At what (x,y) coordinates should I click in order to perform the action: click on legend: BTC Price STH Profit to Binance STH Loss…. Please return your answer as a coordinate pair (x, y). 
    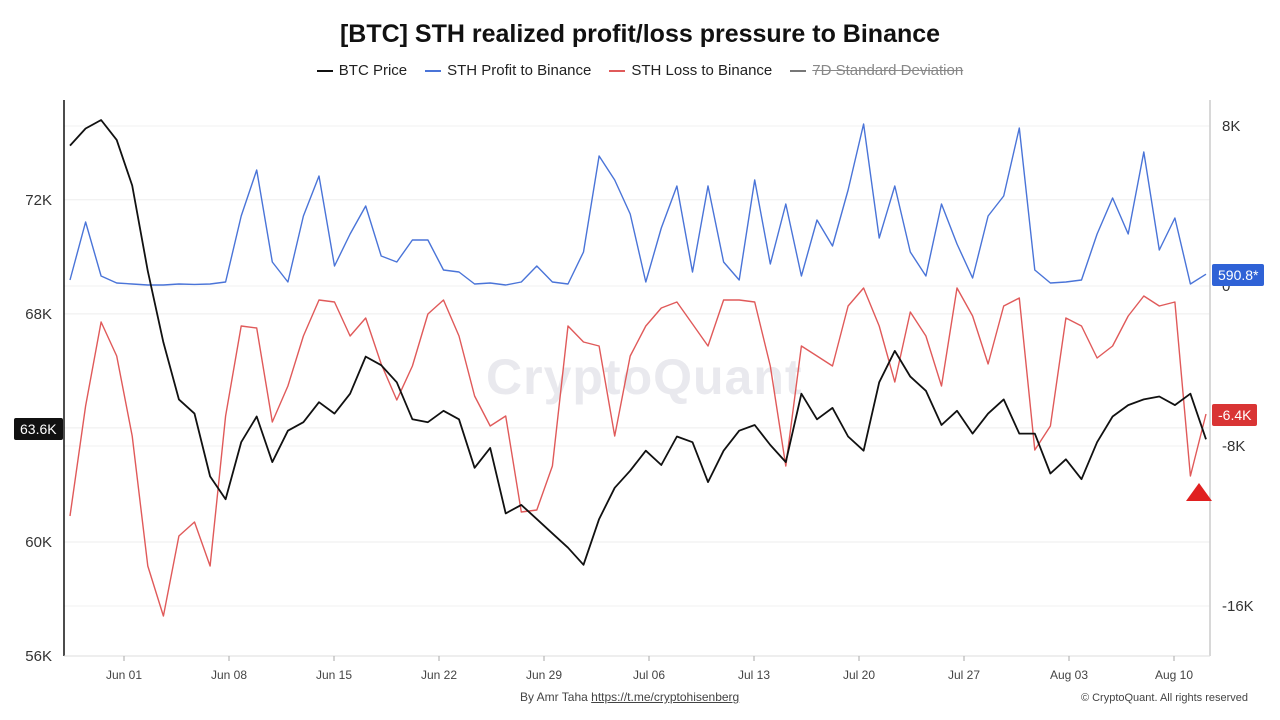
    Looking at the image, I should click on (640, 70).